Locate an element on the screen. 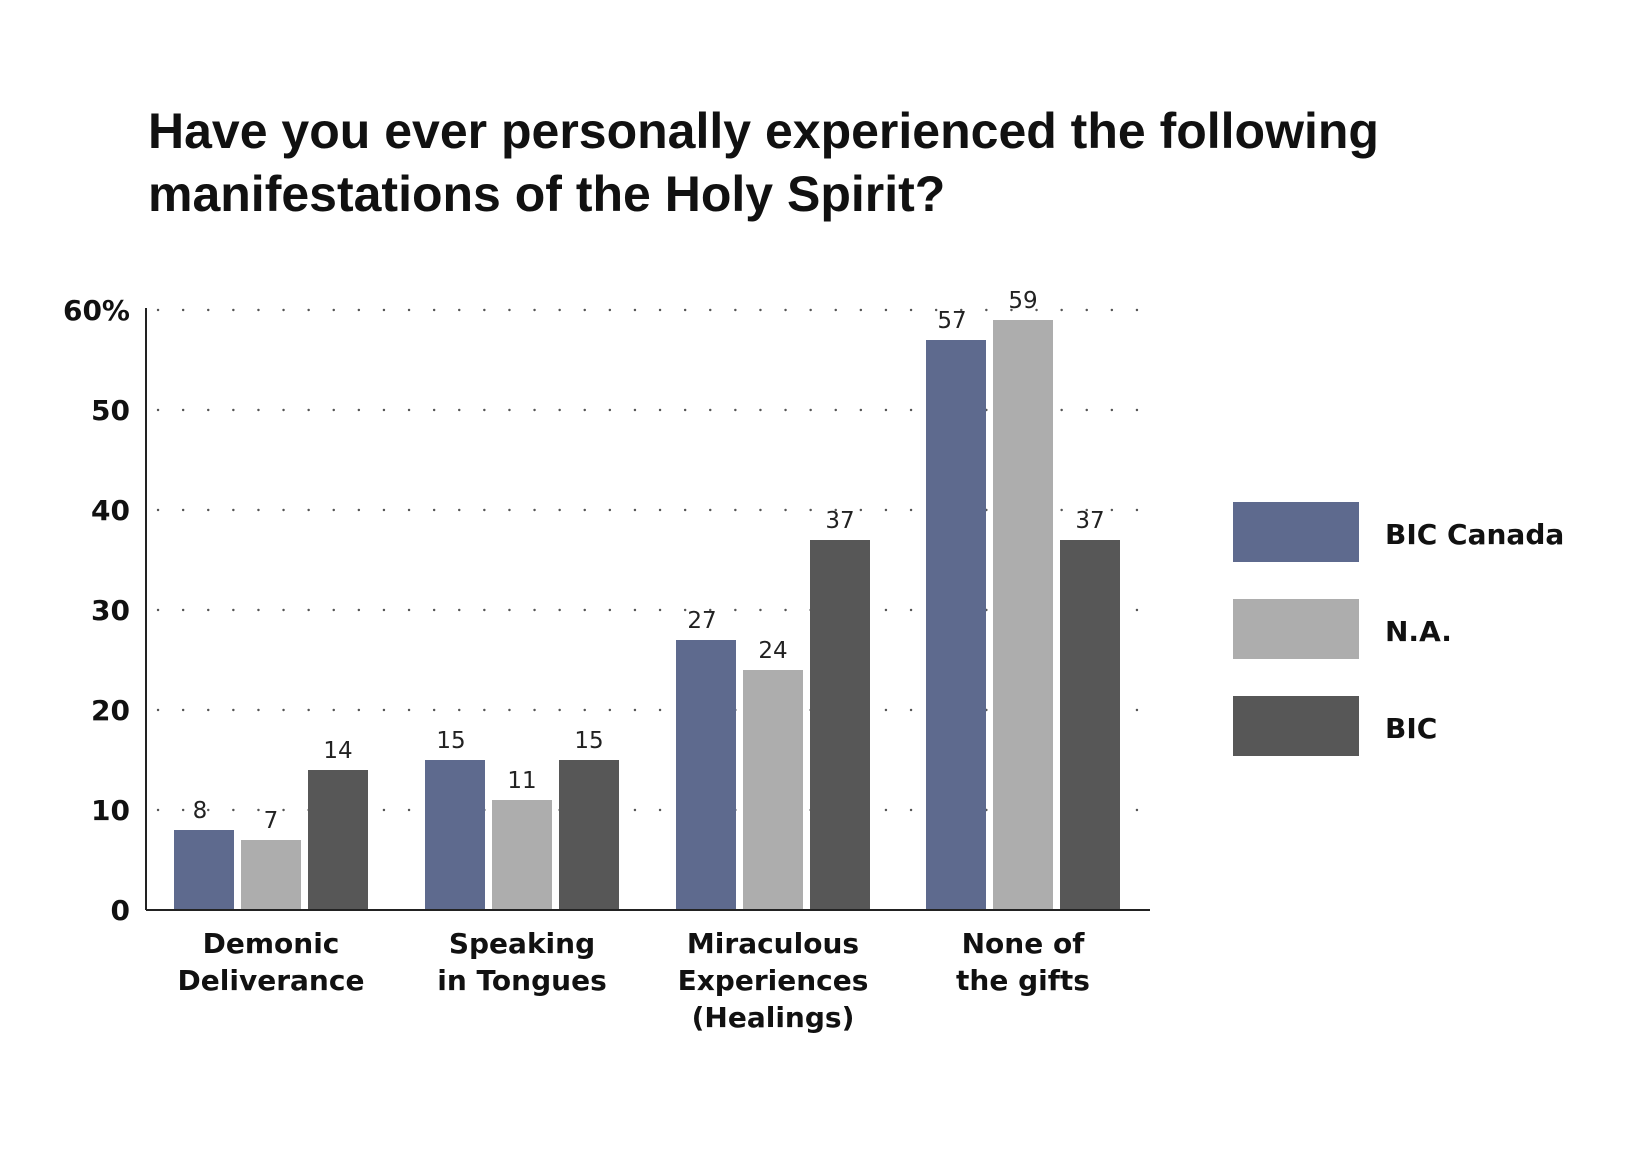 This screenshot has width=1647, height=1175. x-tick-label-line: None of is located at coordinates (1024, 943).